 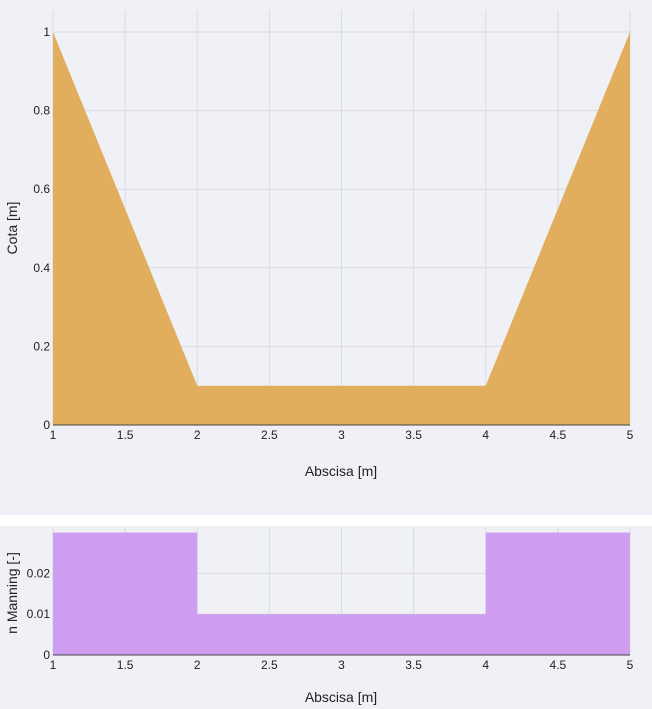 I want to click on y-tick-label: 0.02, so click(x=39, y=573).